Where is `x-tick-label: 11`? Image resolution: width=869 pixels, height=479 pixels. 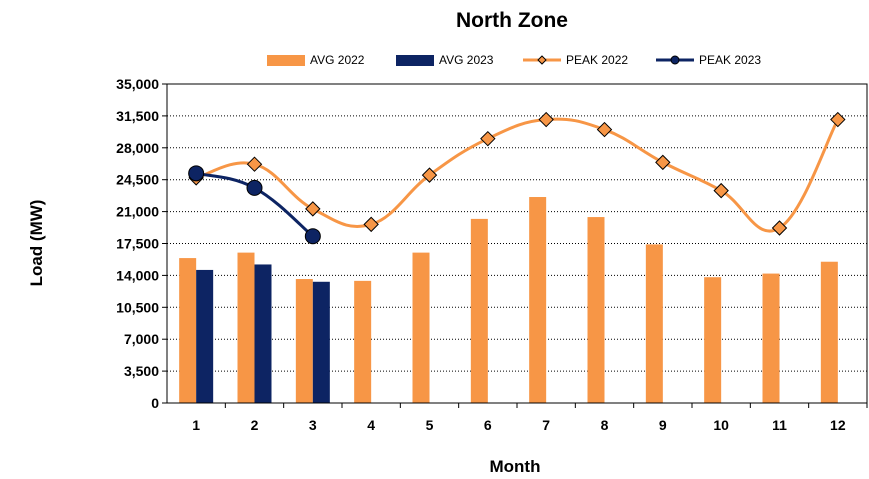 x-tick-label: 11 is located at coordinates (779, 425).